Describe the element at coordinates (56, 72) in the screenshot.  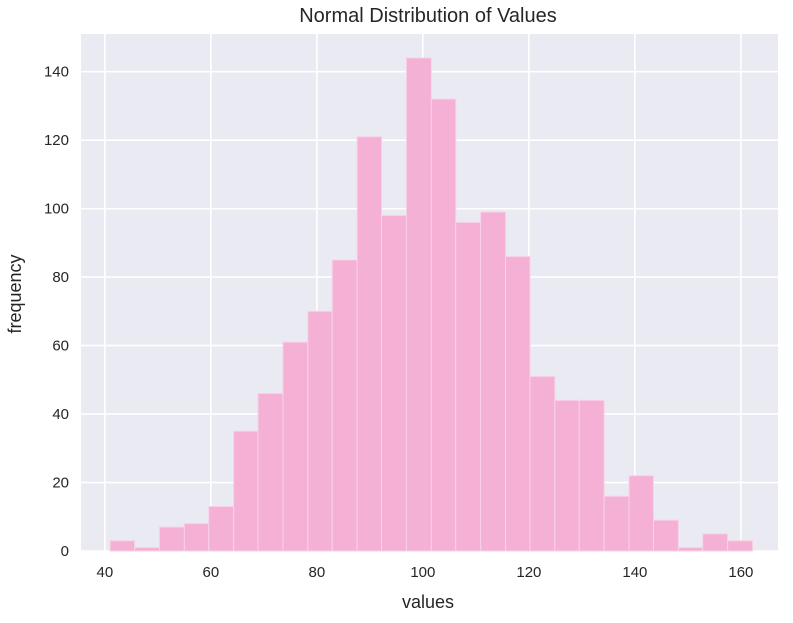
I see `y-tick-label: 140` at that location.